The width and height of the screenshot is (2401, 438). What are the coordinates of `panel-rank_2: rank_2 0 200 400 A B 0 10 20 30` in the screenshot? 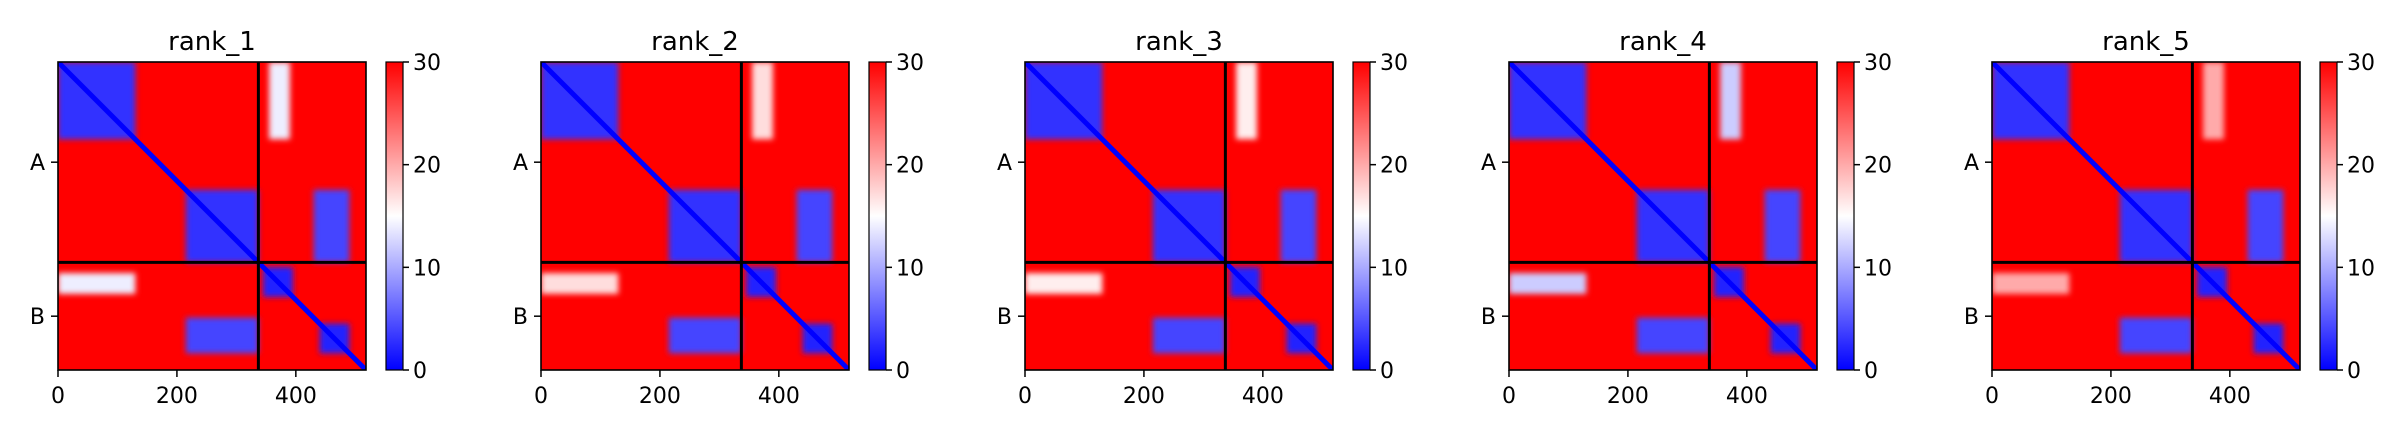 It's located at (718, 218).